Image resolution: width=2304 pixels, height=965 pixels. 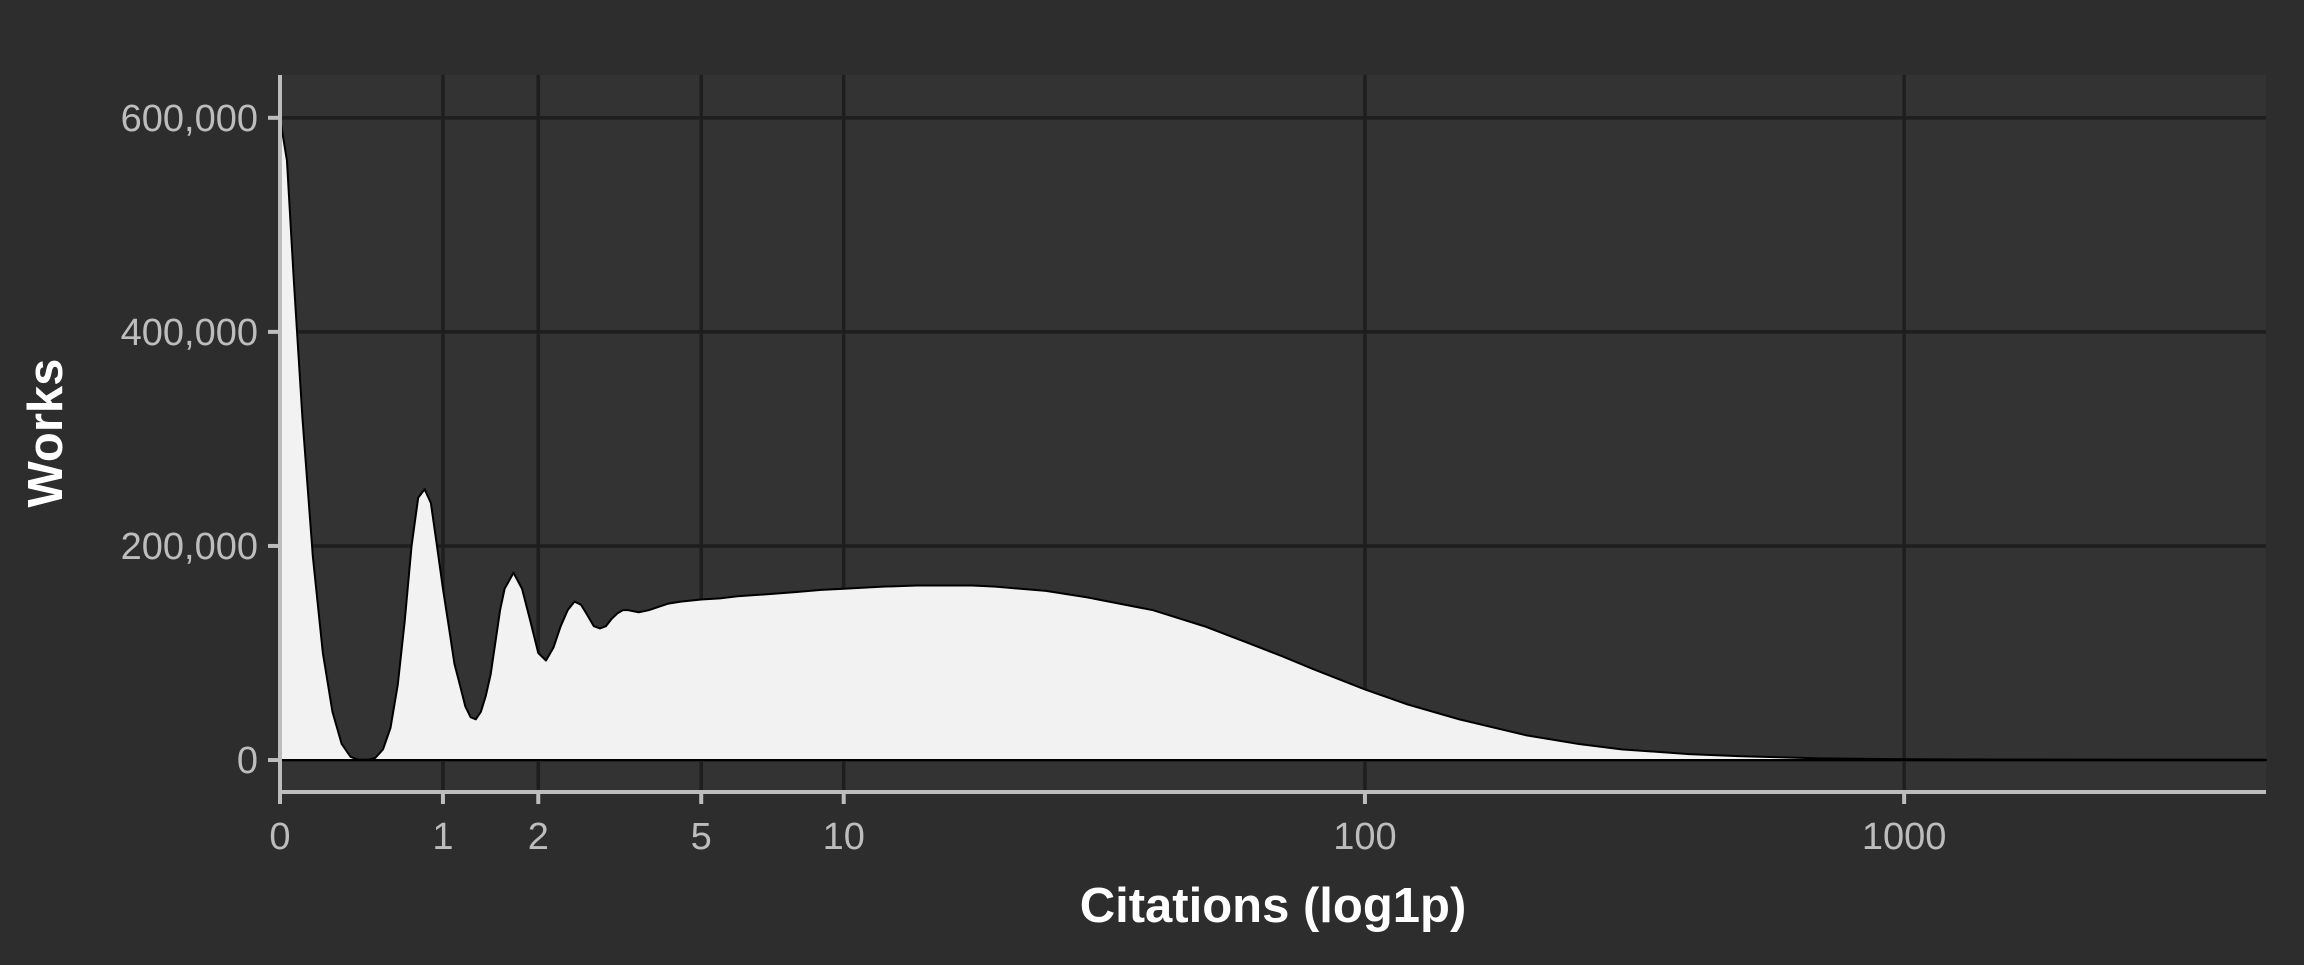 I want to click on y-tick-label-200000: 200,000, so click(x=189, y=547).